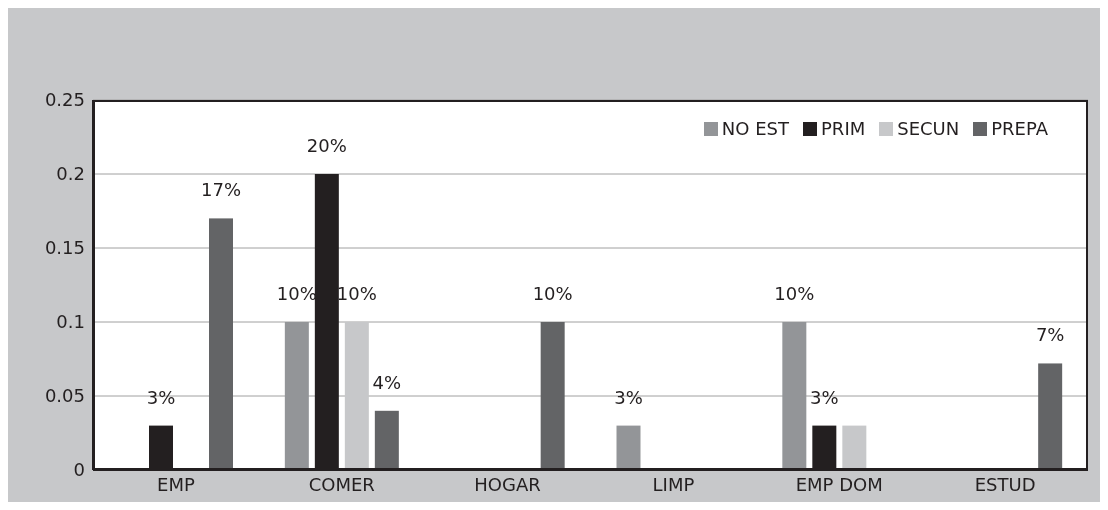 This screenshot has width=1108, height=510. I want to click on data-label: 20%, so click(326, 145).